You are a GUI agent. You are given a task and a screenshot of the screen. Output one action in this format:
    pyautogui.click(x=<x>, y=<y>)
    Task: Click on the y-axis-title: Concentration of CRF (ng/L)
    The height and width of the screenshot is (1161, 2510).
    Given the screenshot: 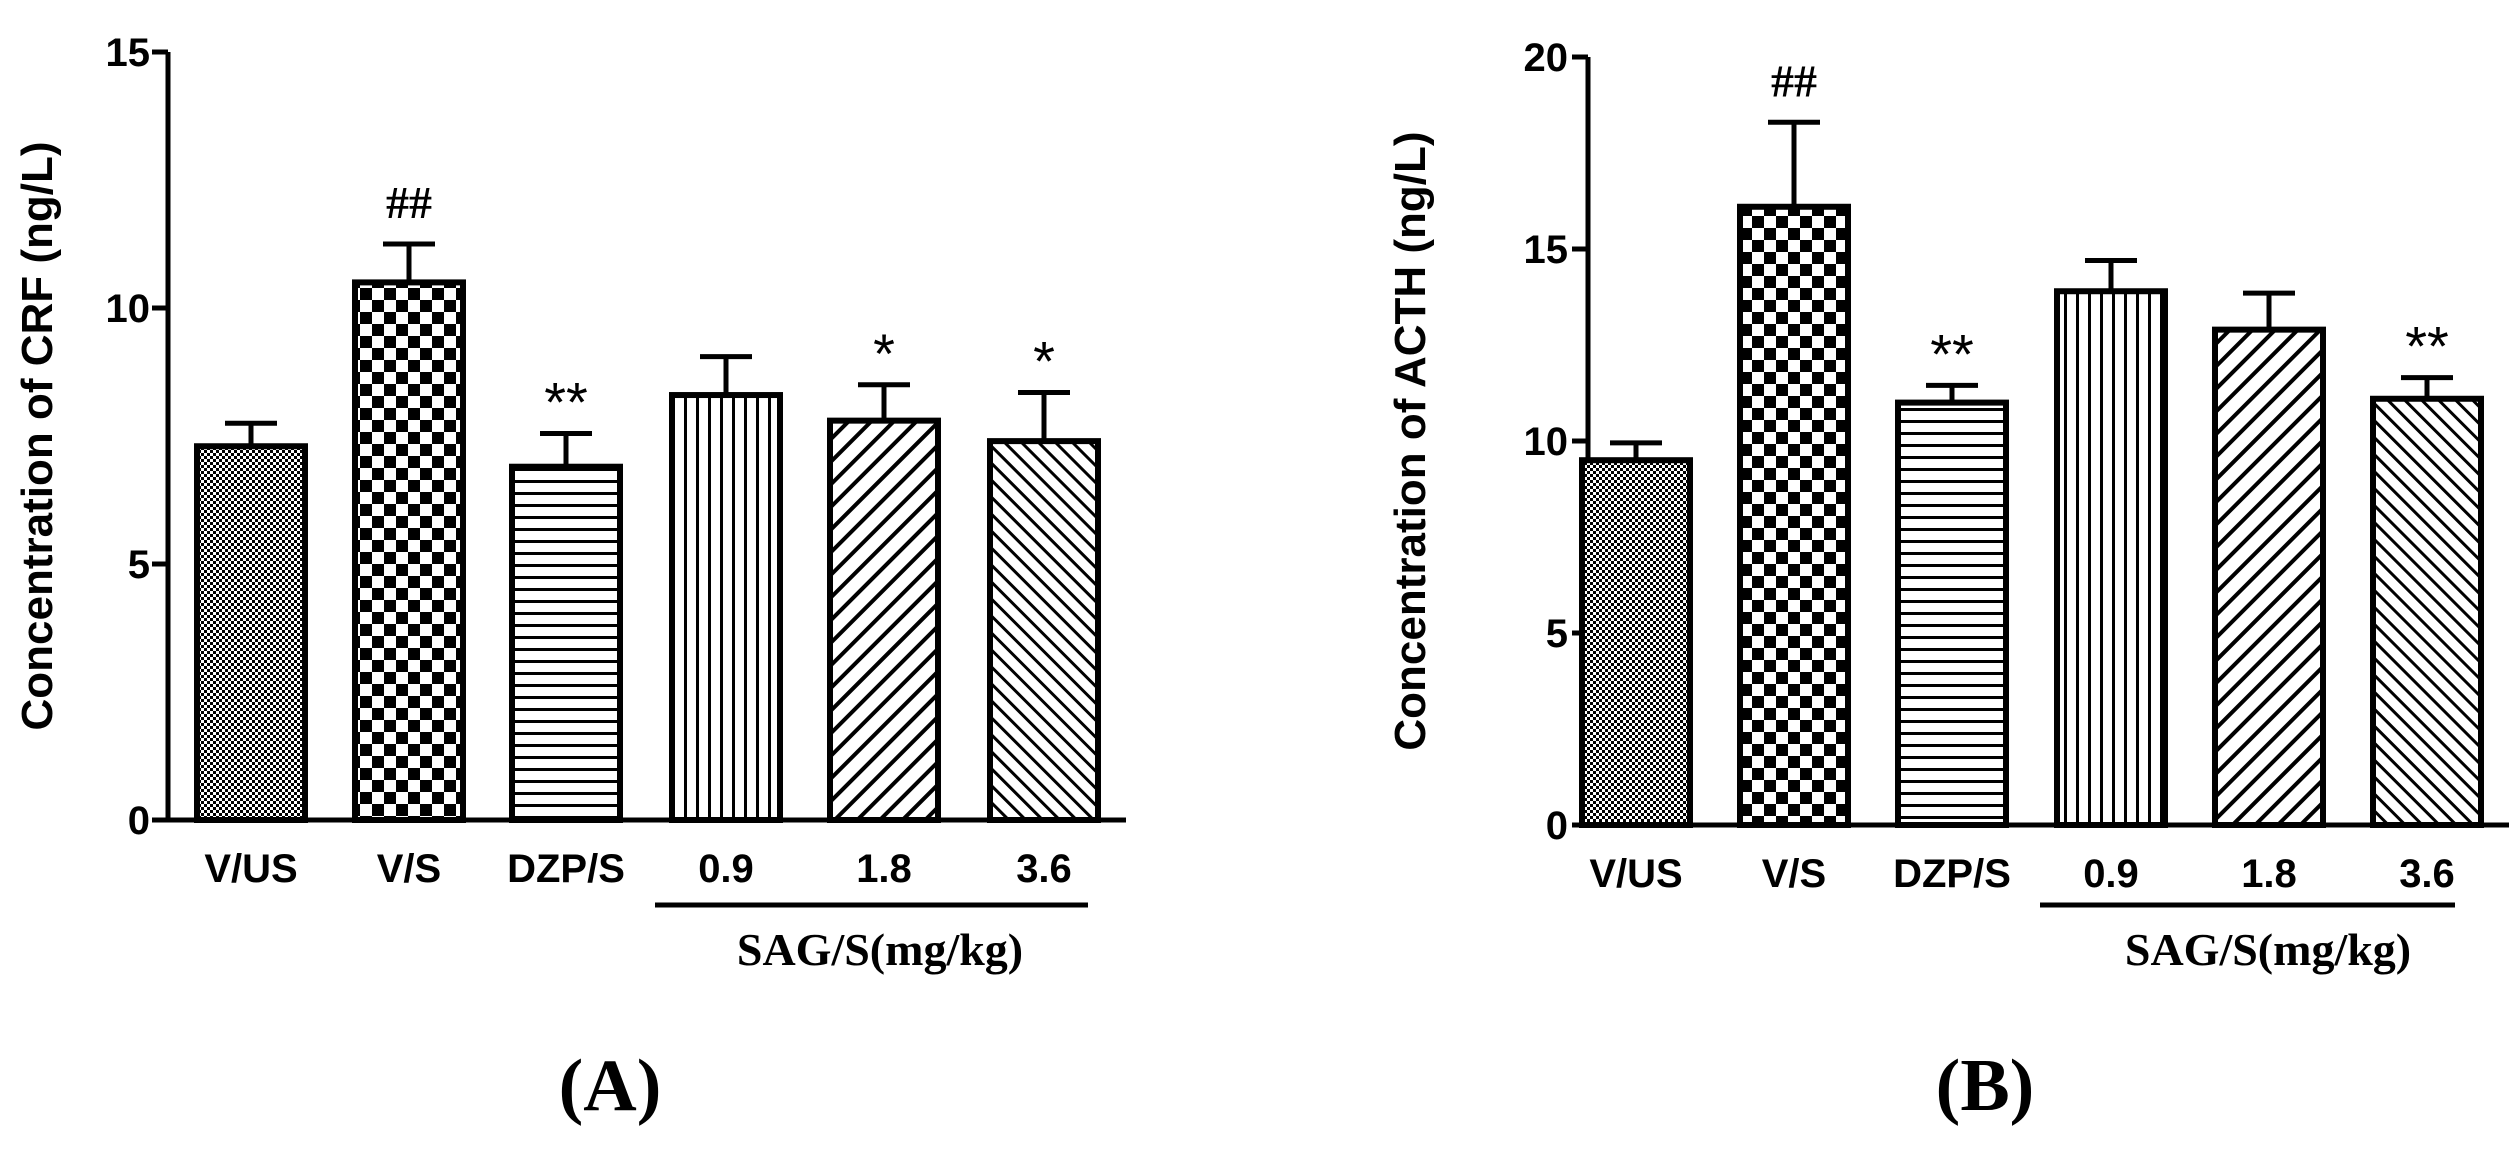 What is the action you would take?
    pyautogui.click(x=37, y=435)
    